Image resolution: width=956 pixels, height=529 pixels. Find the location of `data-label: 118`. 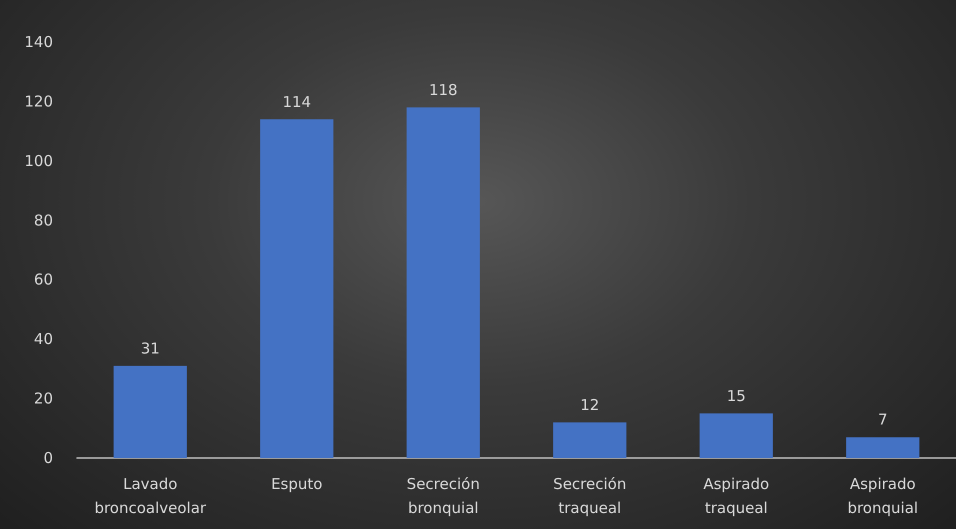

data-label: 118 is located at coordinates (443, 89).